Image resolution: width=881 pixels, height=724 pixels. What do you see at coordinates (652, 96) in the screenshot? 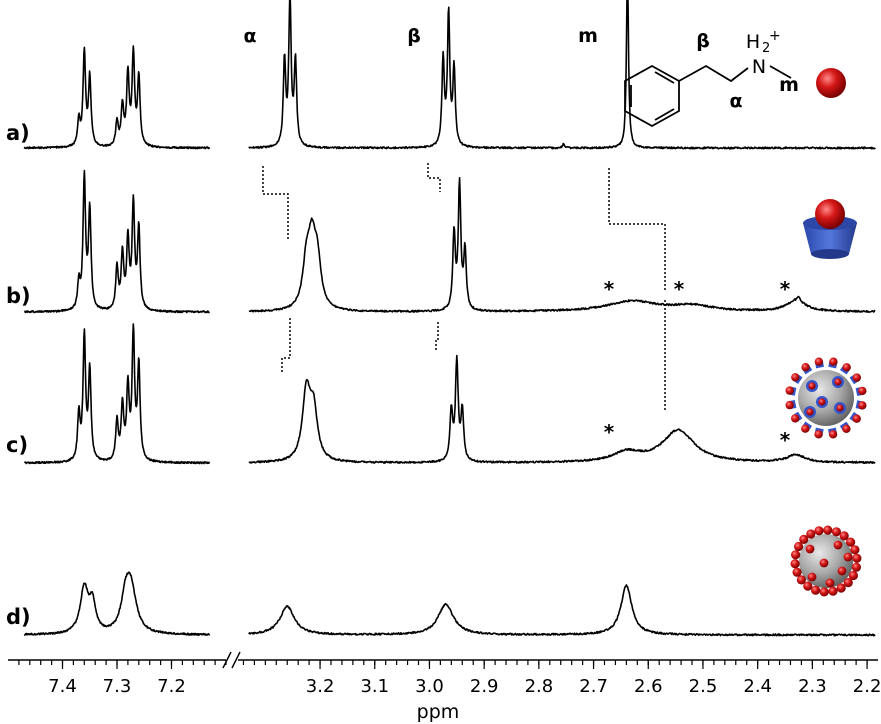
I see `benzene-ring` at bounding box center [652, 96].